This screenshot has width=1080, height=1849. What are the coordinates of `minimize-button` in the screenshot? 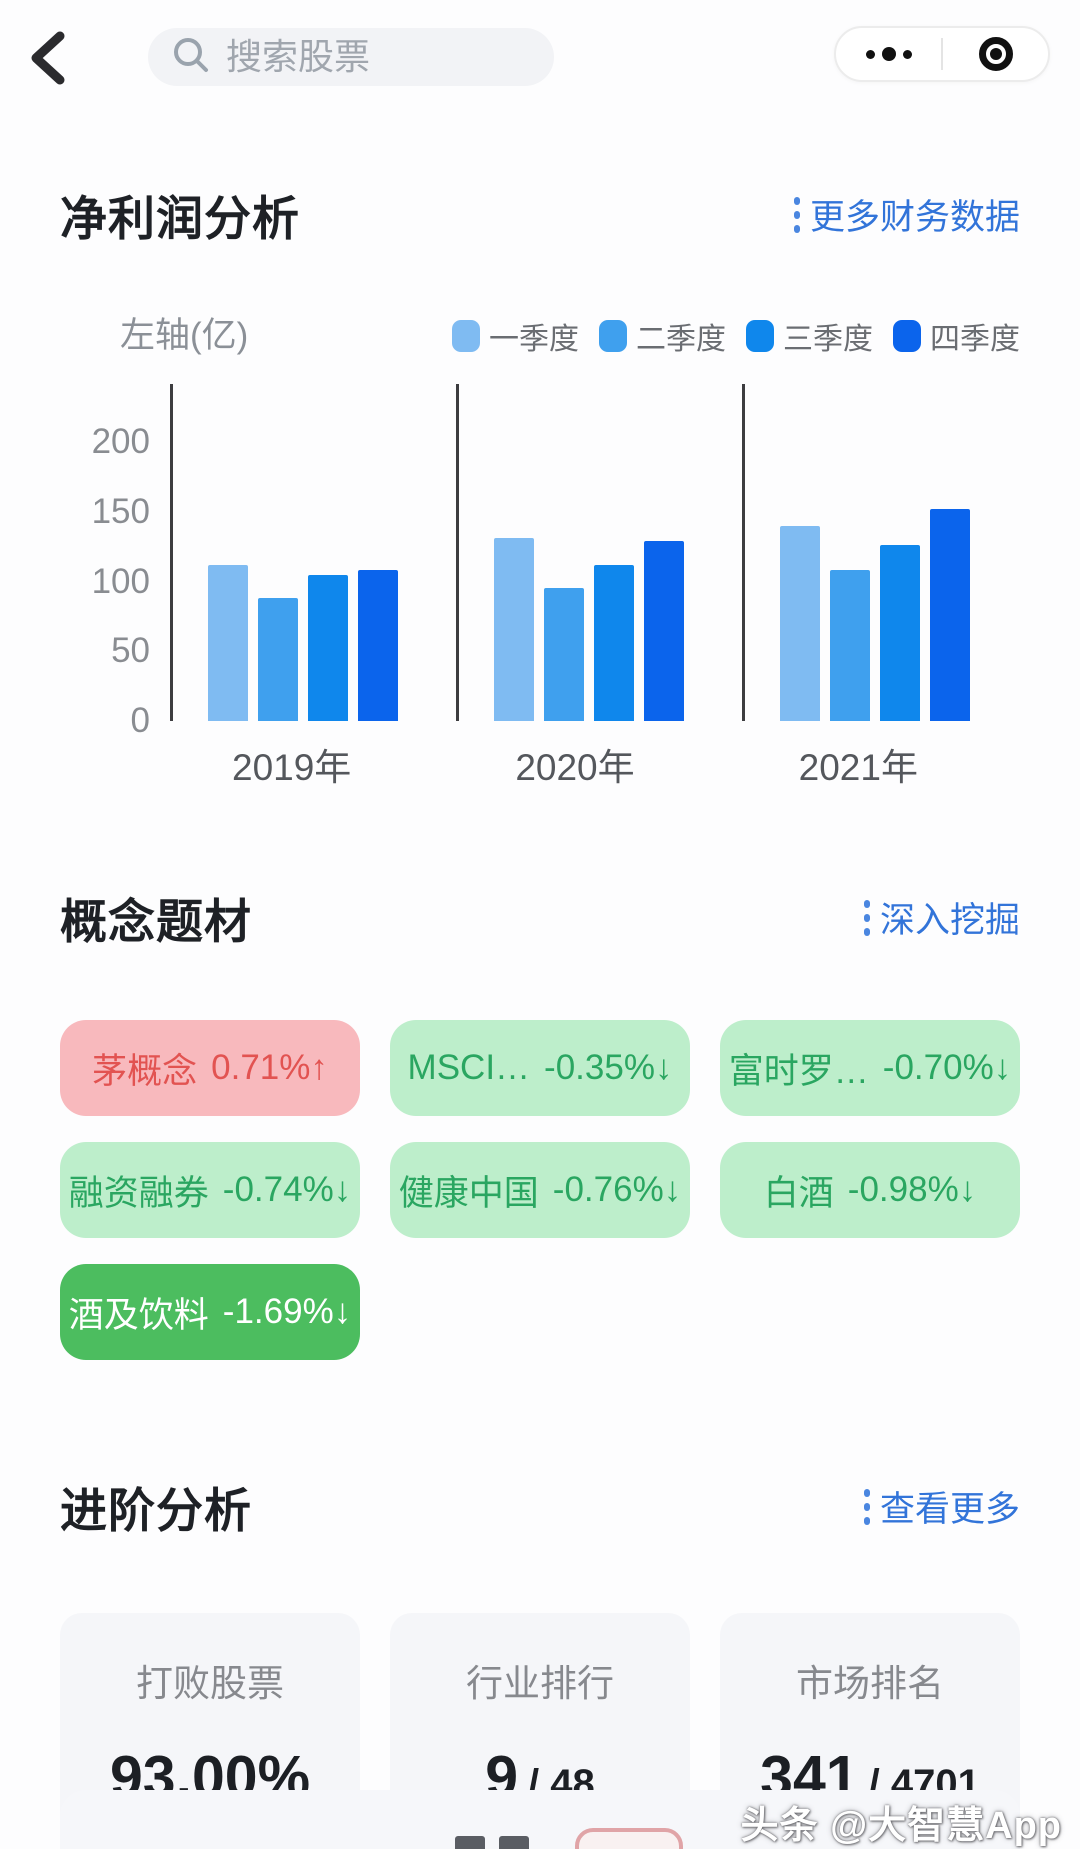 It's located at (995, 54).